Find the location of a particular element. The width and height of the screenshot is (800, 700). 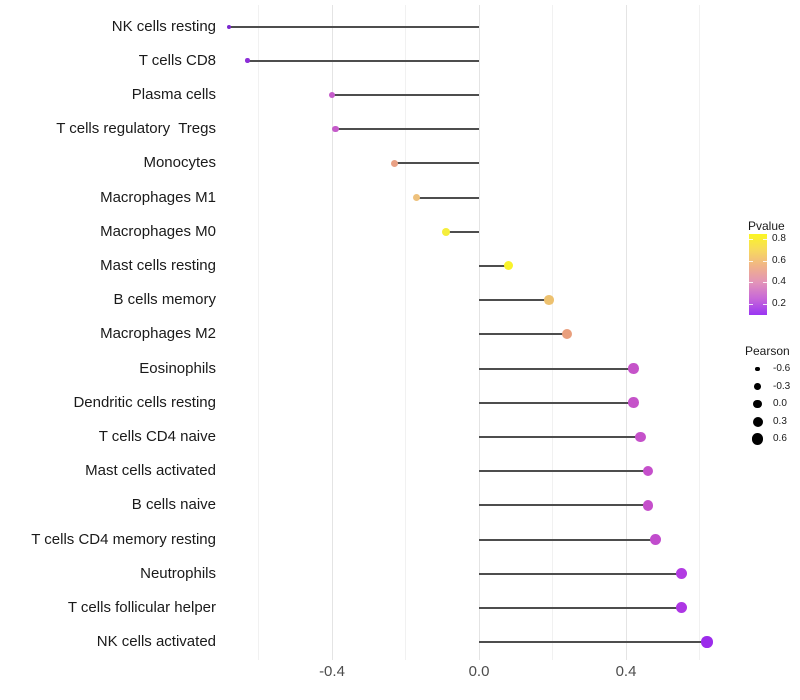

x-axis-tick-label: 0.4 is located at coordinates (626, 671).